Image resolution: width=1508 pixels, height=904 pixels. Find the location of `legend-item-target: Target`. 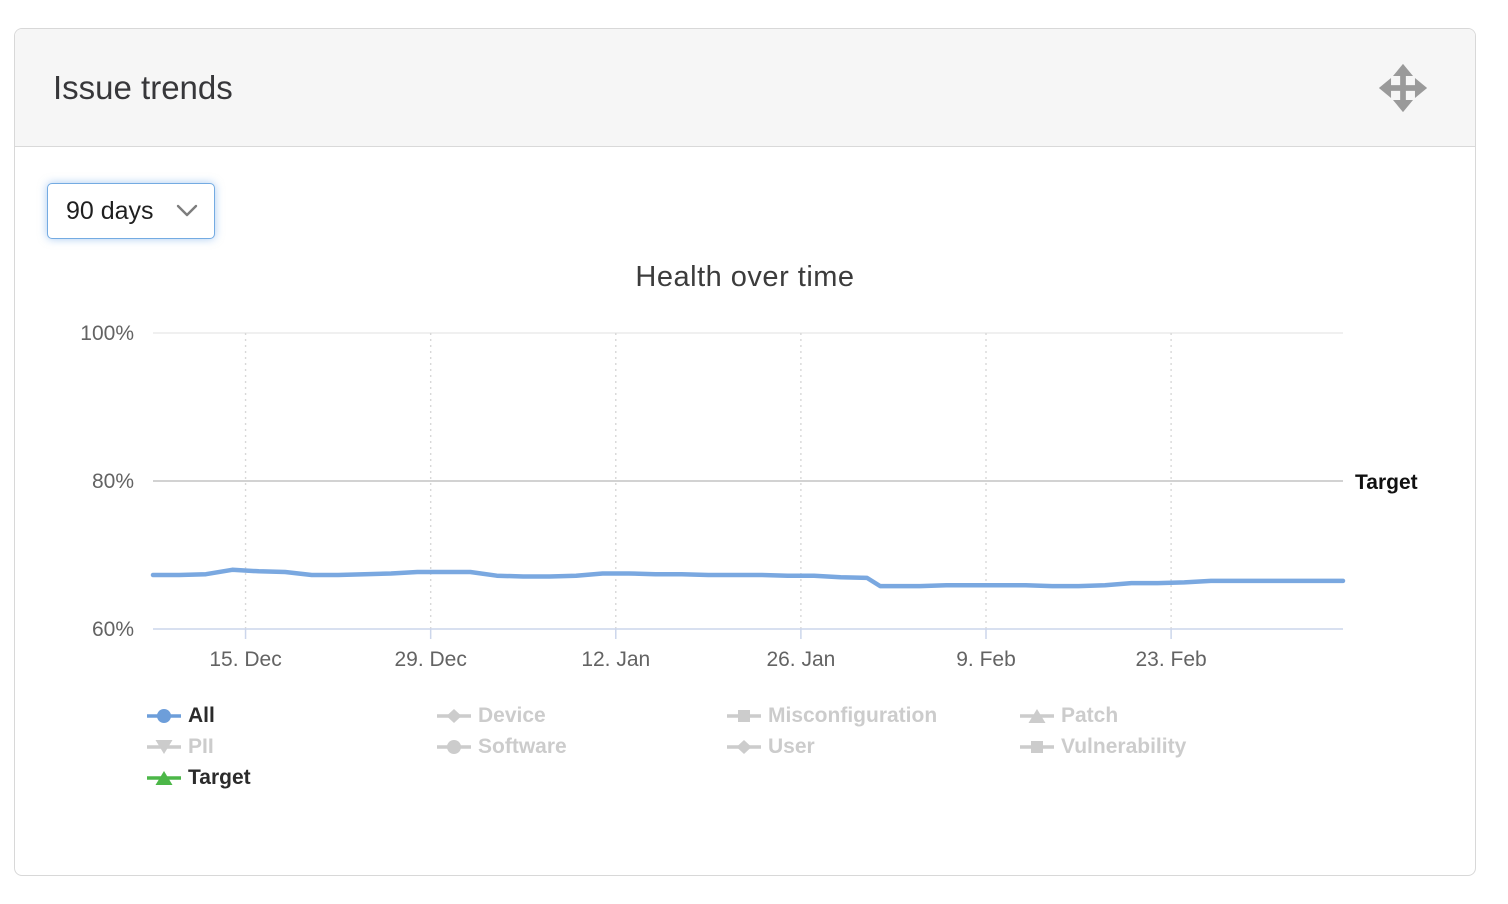

legend-item-target: Target is located at coordinates (291, 778).